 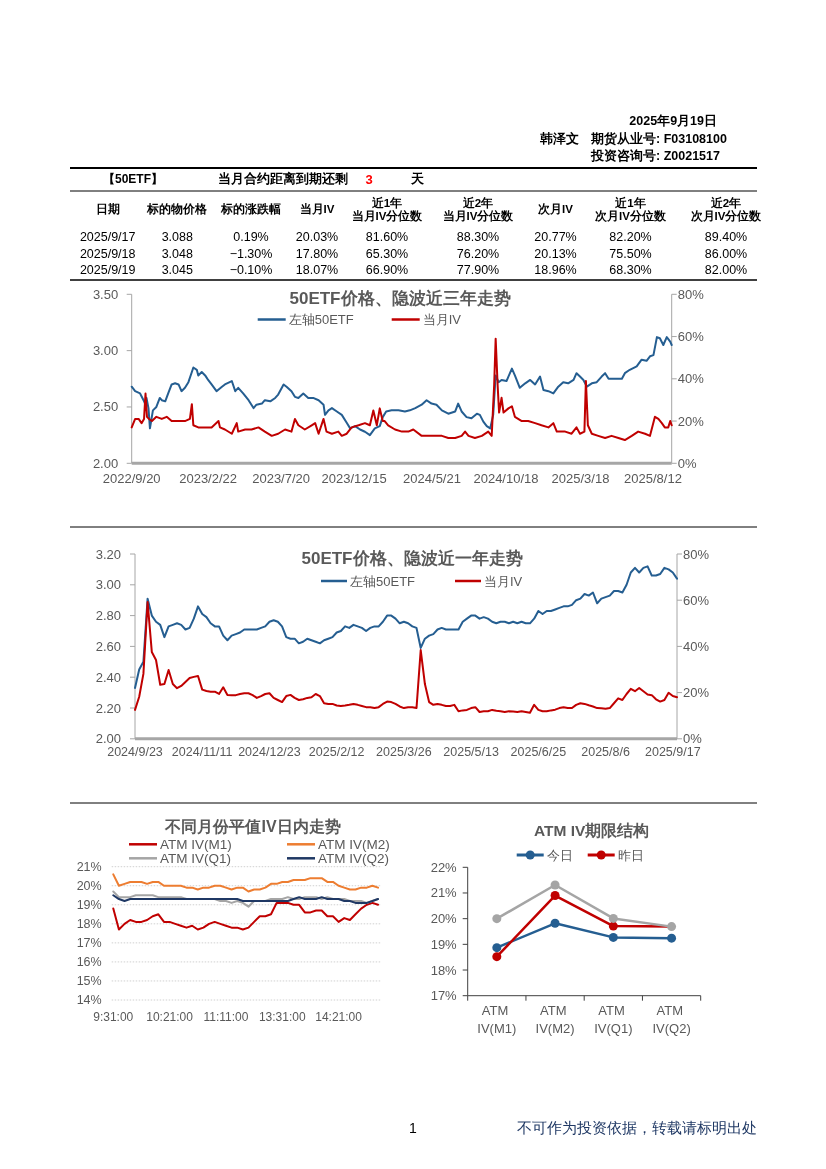 What do you see at coordinates (108, 708) in the screenshot?
I see `y-tick-label: 2.20` at bounding box center [108, 708].